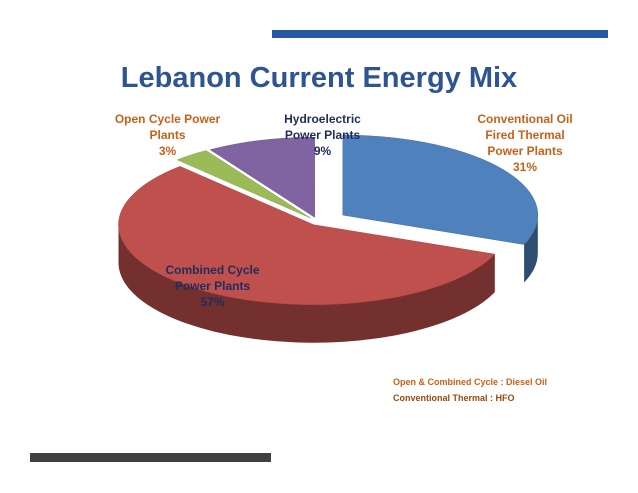 The width and height of the screenshot is (638, 493). What do you see at coordinates (322, 127) in the screenshot?
I see `slice-name: Hydroelectric Power Plants` at bounding box center [322, 127].